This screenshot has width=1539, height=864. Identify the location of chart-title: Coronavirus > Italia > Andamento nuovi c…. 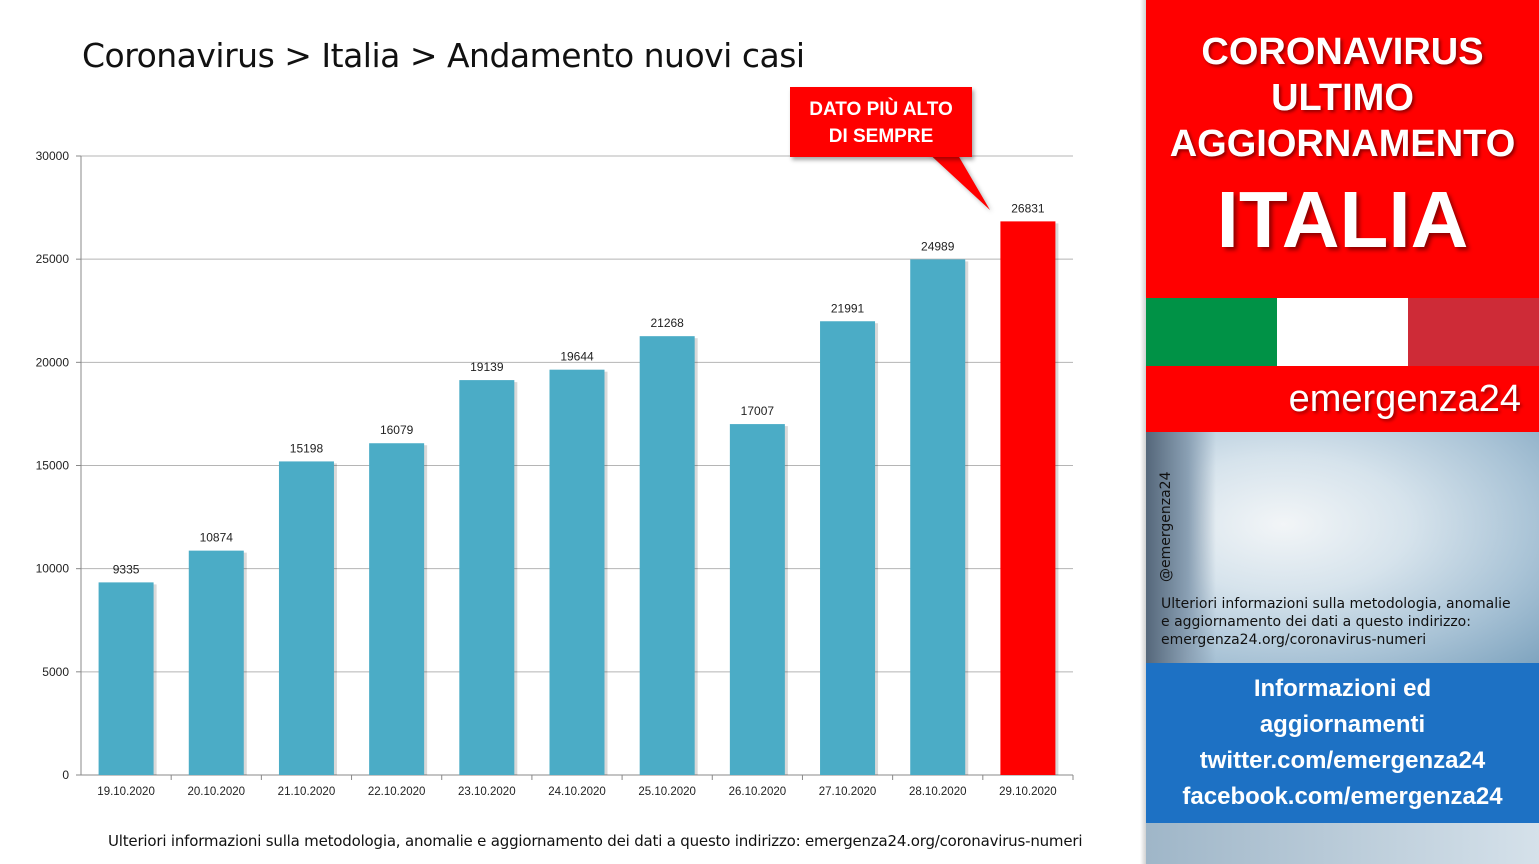
(443, 55).